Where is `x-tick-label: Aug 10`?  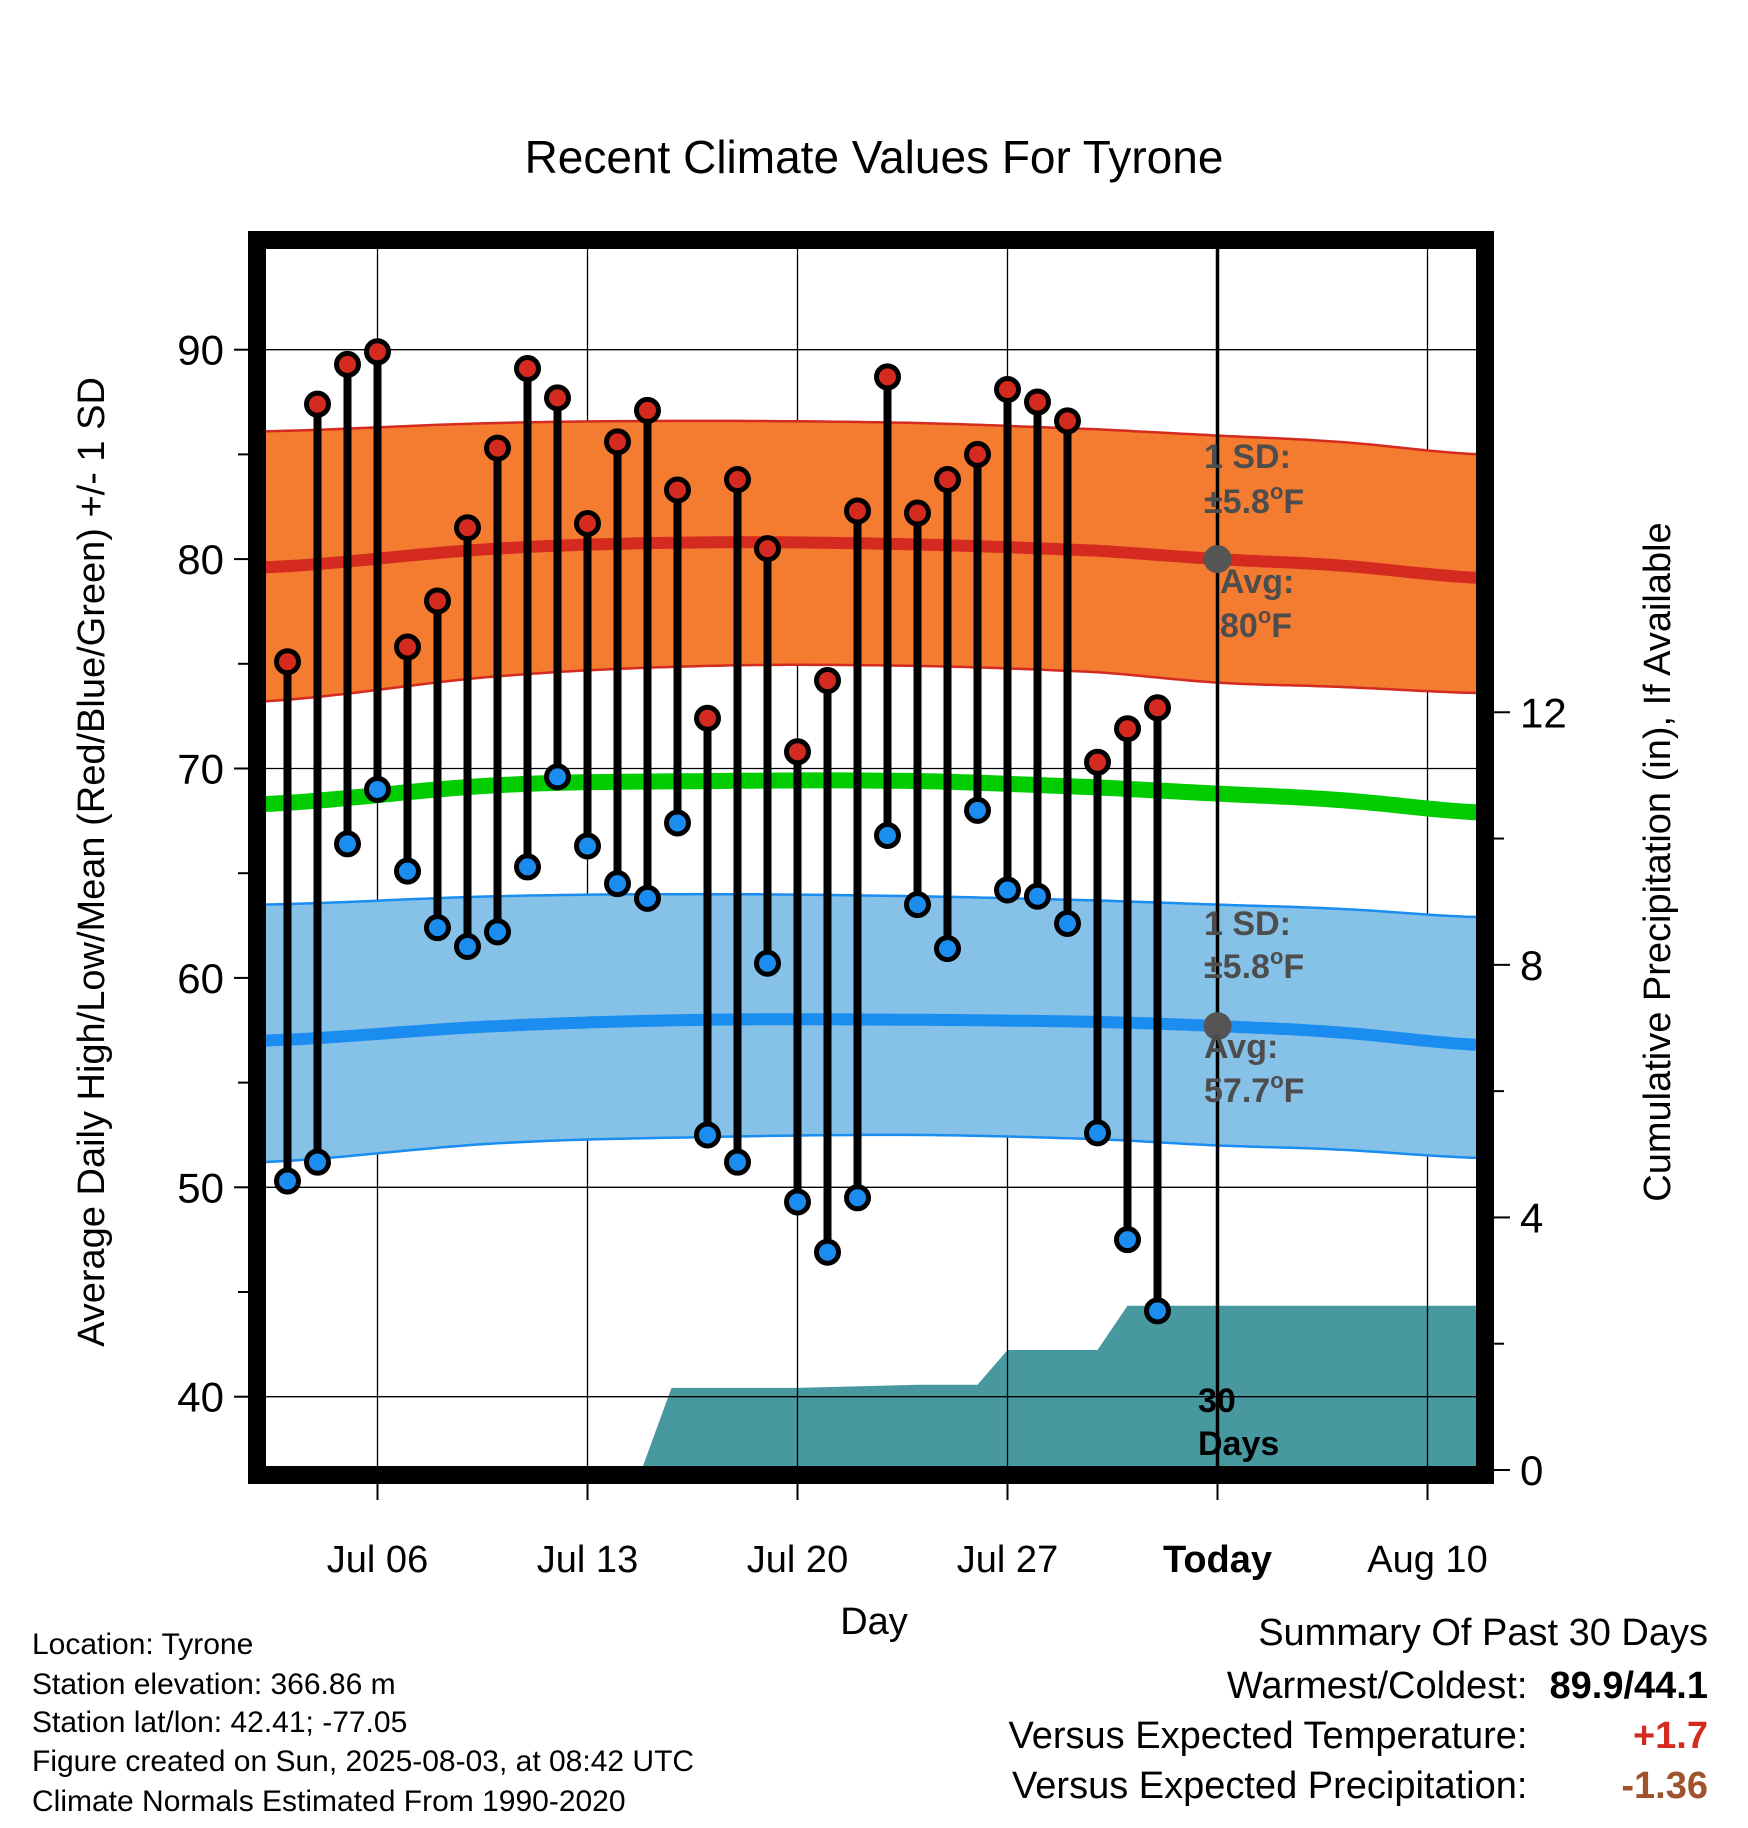
x-tick-label: Aug 10 is located at coordinates (1427, 1560).